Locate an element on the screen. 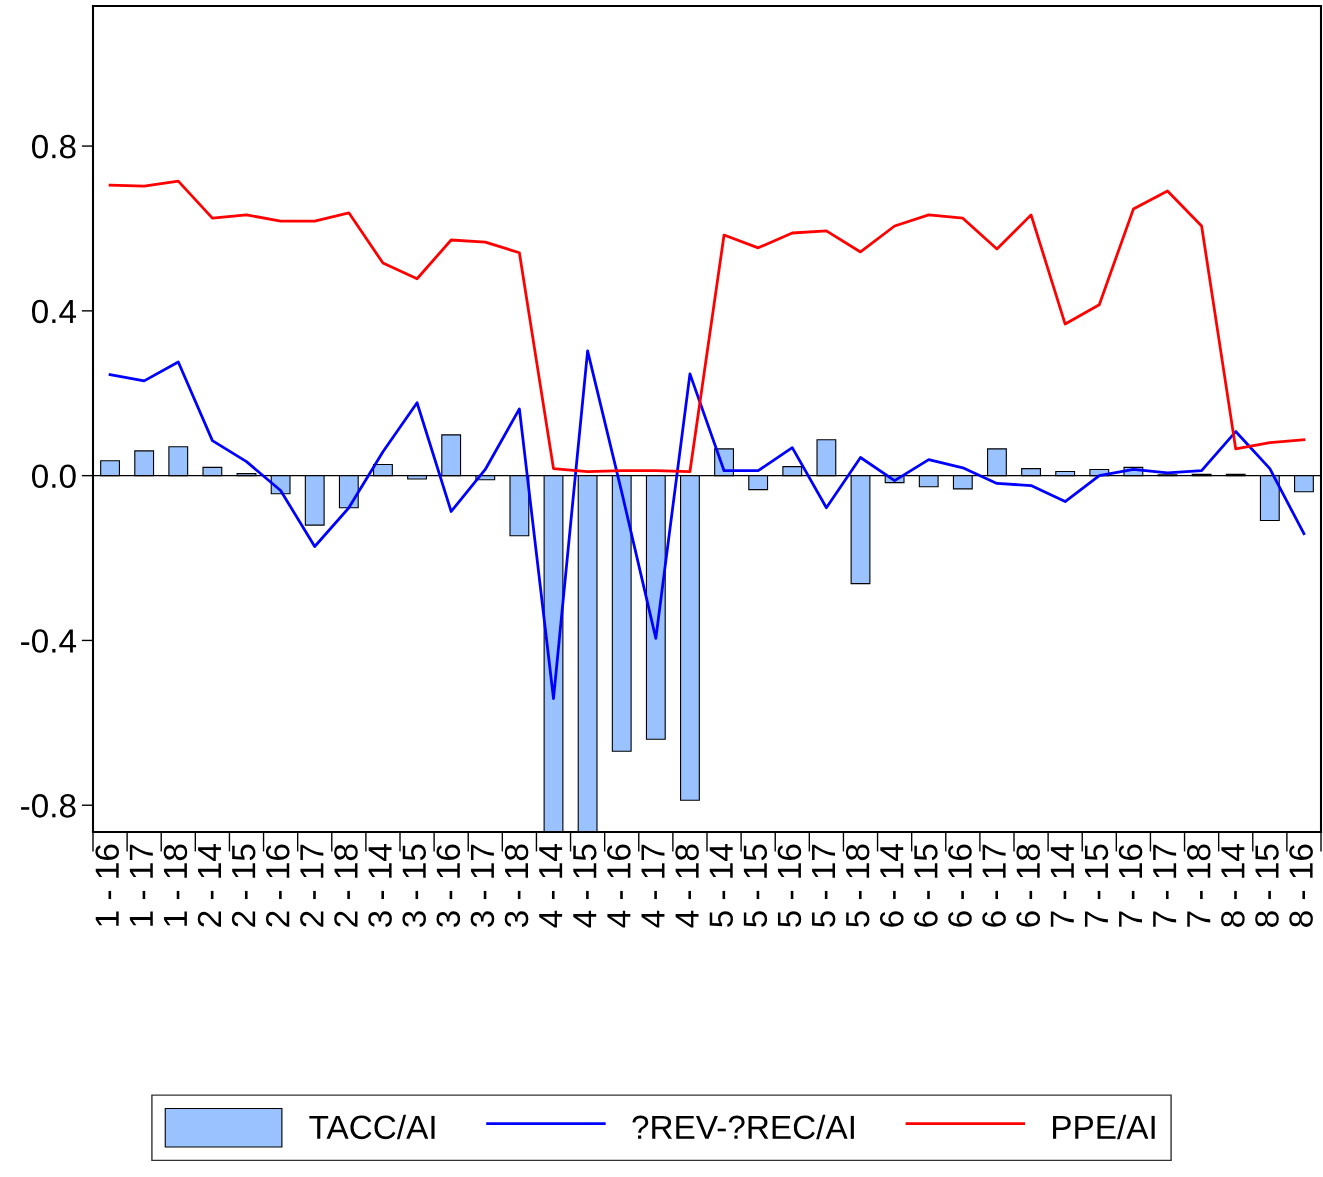  legend-label: ?REV-?REC/AI is located at coordinates (743, 1127).